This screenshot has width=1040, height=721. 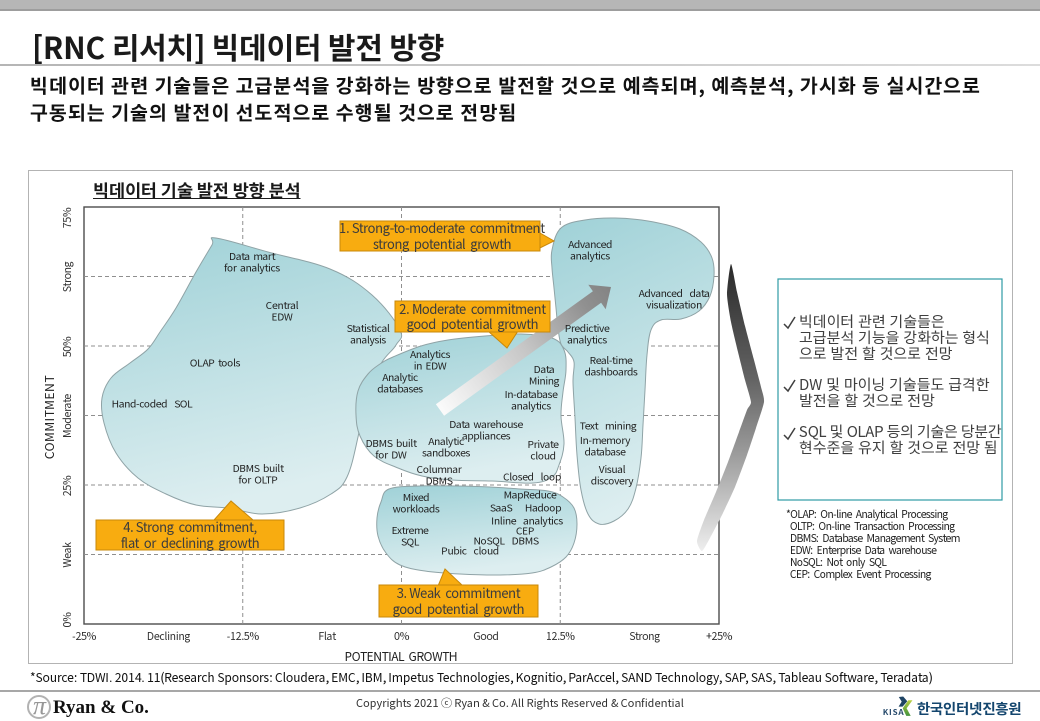 I want to click on svg-text: EDW, so click(x=282, y=315).